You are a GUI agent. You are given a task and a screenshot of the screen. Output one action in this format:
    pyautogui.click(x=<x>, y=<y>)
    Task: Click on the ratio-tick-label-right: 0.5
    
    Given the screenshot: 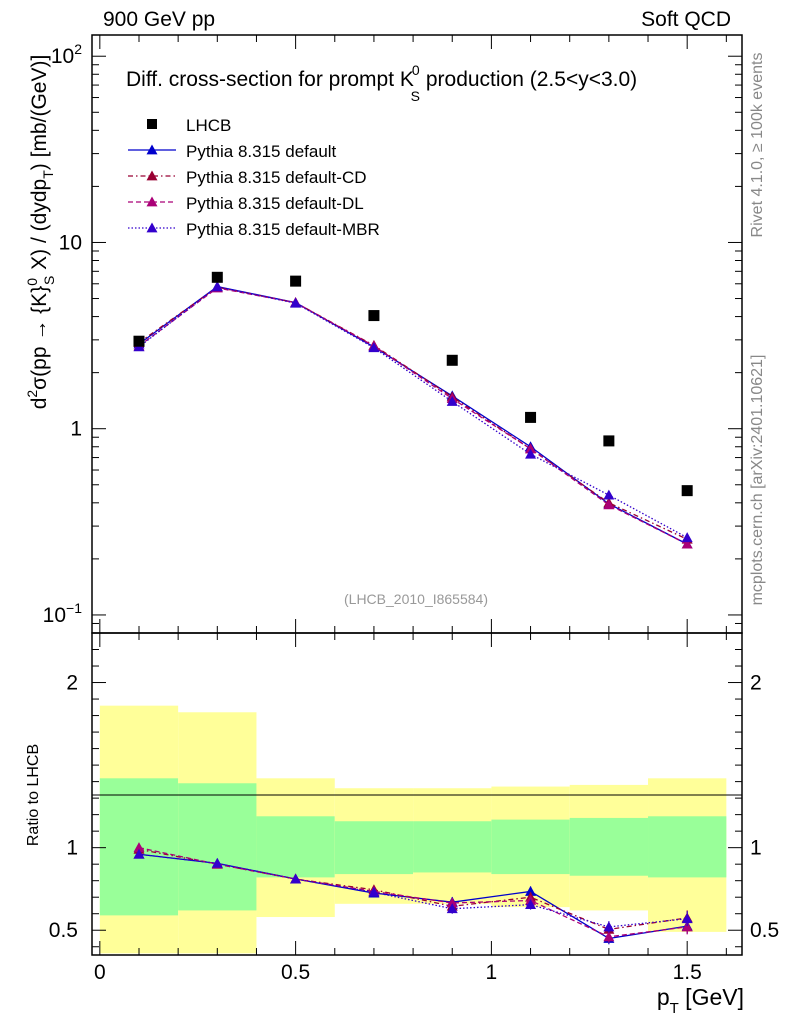 What is the action you would take?
    pyautogui.click(x=764, y=930)
    